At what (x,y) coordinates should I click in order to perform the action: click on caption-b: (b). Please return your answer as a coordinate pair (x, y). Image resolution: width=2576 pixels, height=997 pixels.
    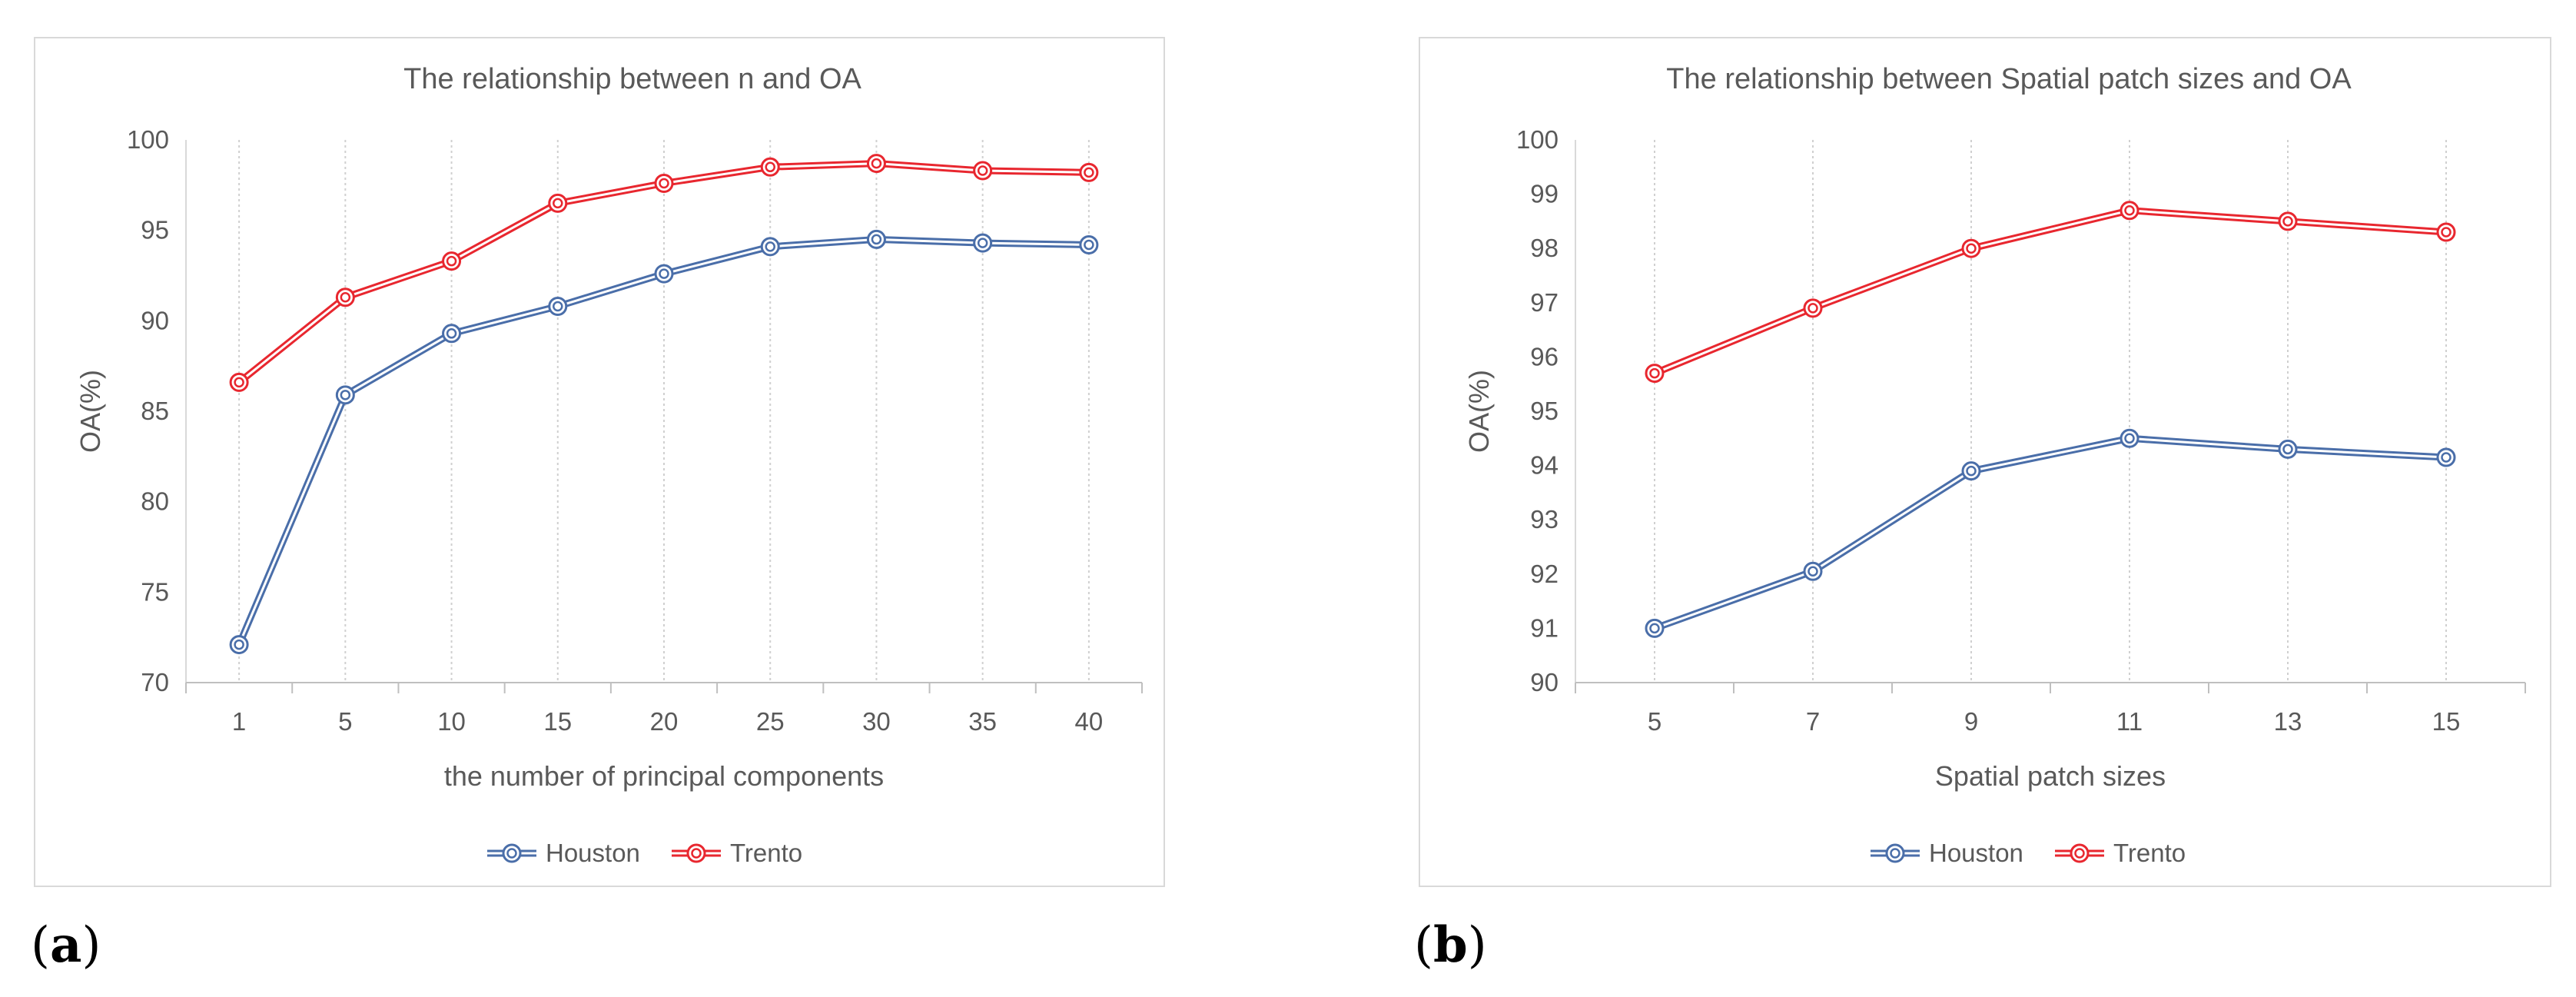
    Looking at the image, I should click on (1450, 945).